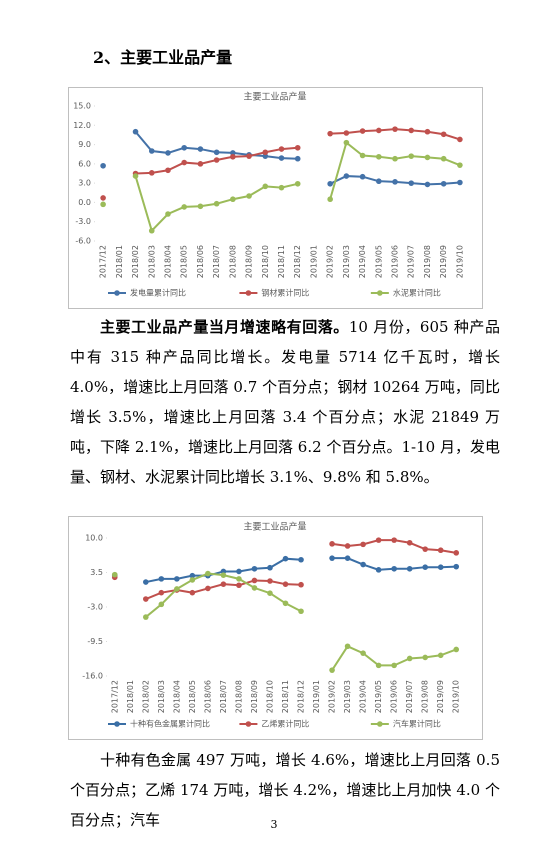  Describe the element at coordinates (427, 261) in the screenshot. I see `x-tick-label: 2019/08` at that location.